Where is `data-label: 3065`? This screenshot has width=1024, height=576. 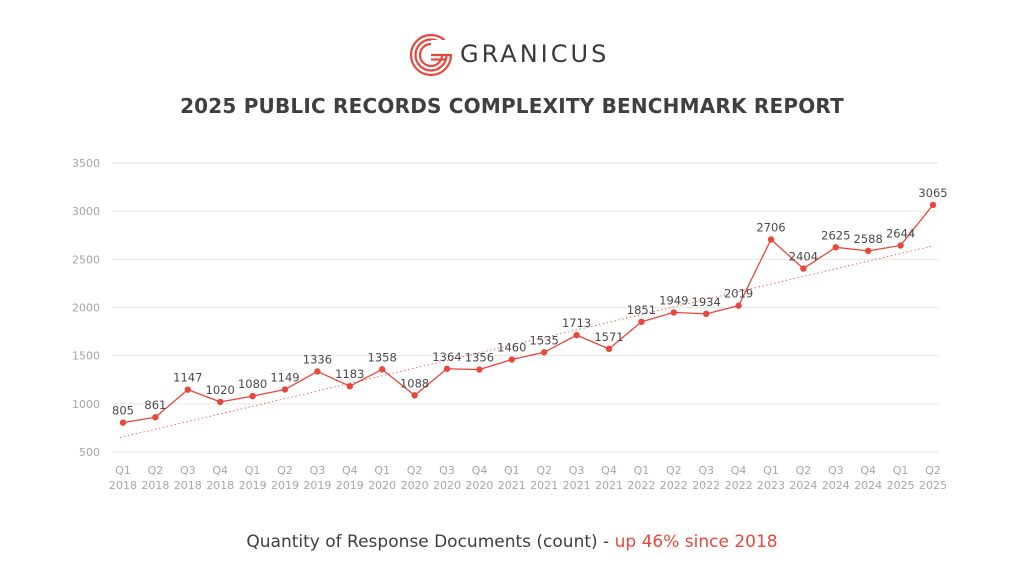
data-label: 3065 is located at coordinates (932, 193).